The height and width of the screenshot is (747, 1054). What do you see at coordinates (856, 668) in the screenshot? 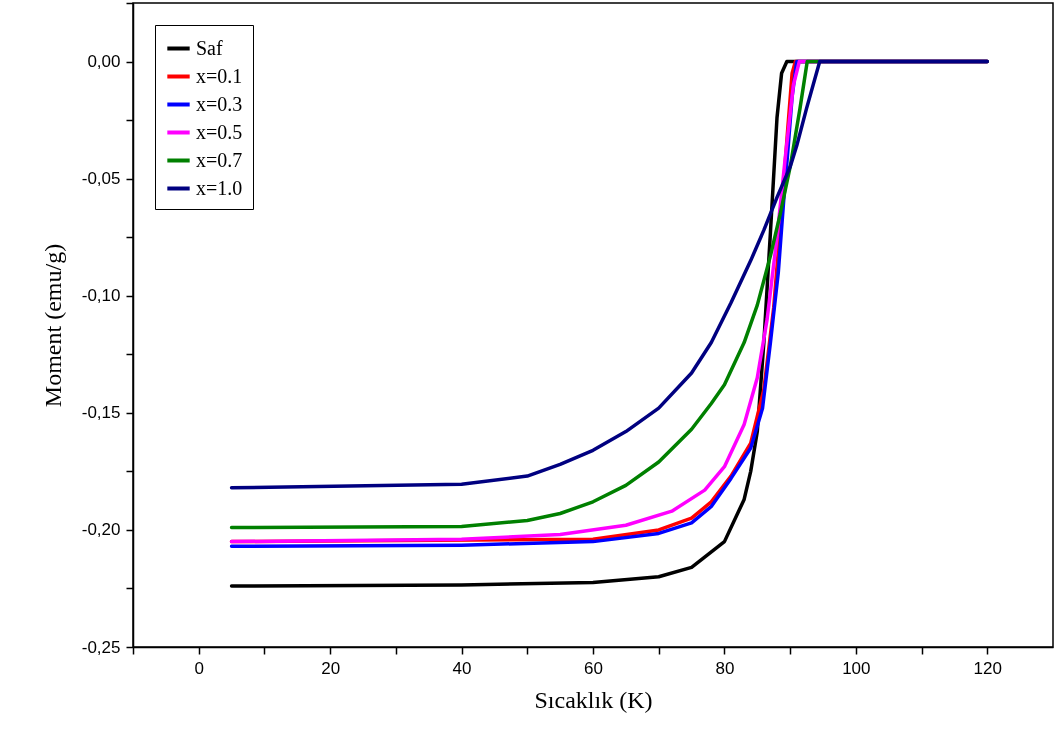
I see `x-tick-label: 100` at bounding box center [856, 668].